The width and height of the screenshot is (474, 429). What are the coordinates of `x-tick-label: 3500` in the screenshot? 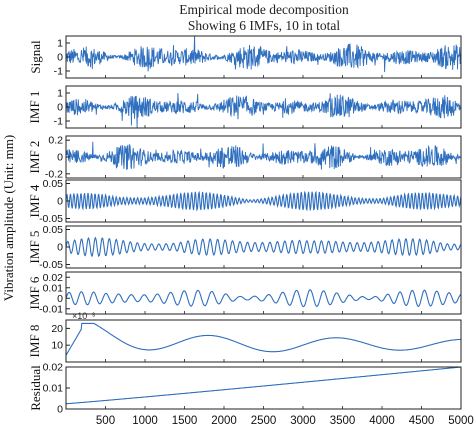 It's located at (343, 421).